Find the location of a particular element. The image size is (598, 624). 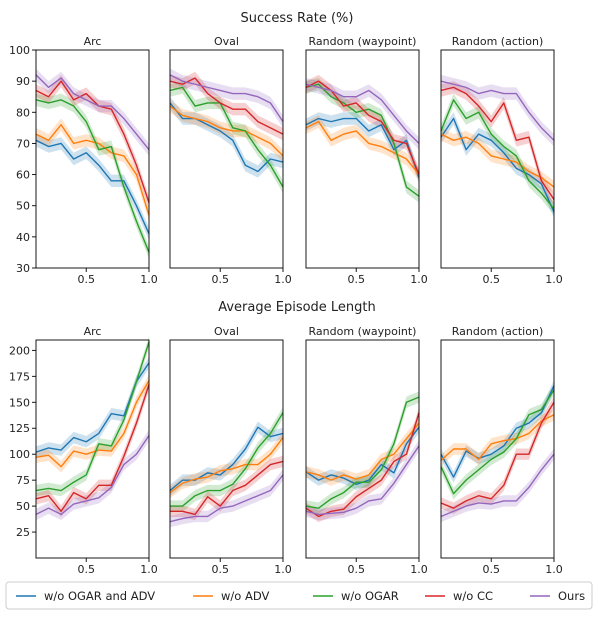

y-tick-label: 30 is located at coordinates (23, 268).